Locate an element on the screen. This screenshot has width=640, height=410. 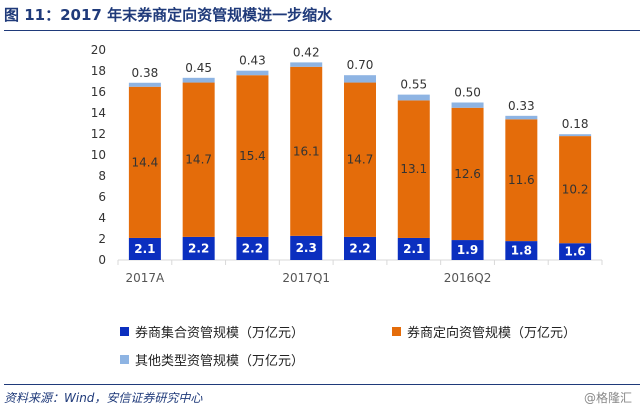
legend-item-directional: 券商定向资管规模（万亿元） is located at coordinates (484, 331).